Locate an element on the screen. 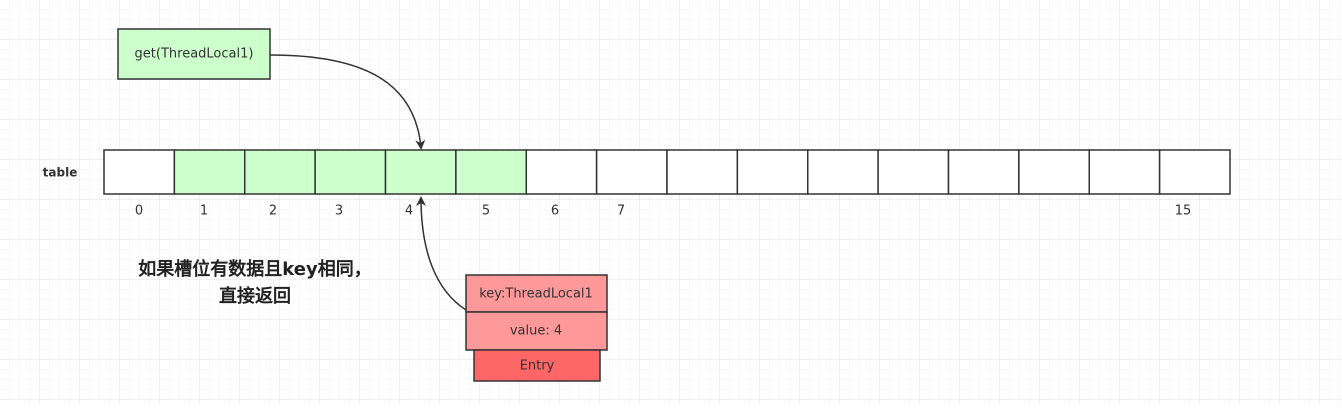 This screenshot has height=408, width=1342. slot-label: 6 is located at coordinates (555, 211).